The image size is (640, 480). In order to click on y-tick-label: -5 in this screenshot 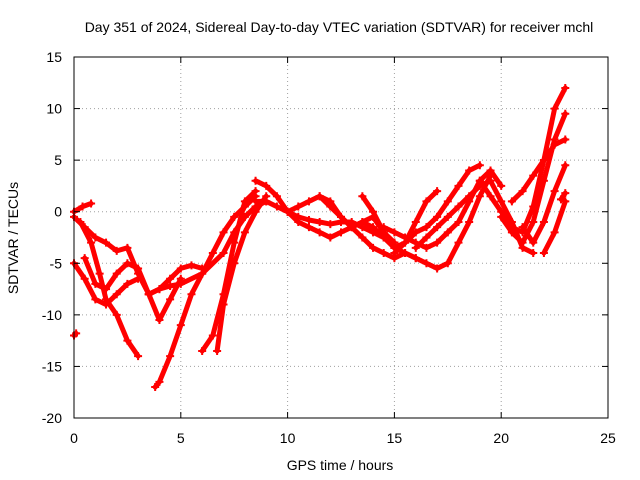, I will do `click(56, 263)`.